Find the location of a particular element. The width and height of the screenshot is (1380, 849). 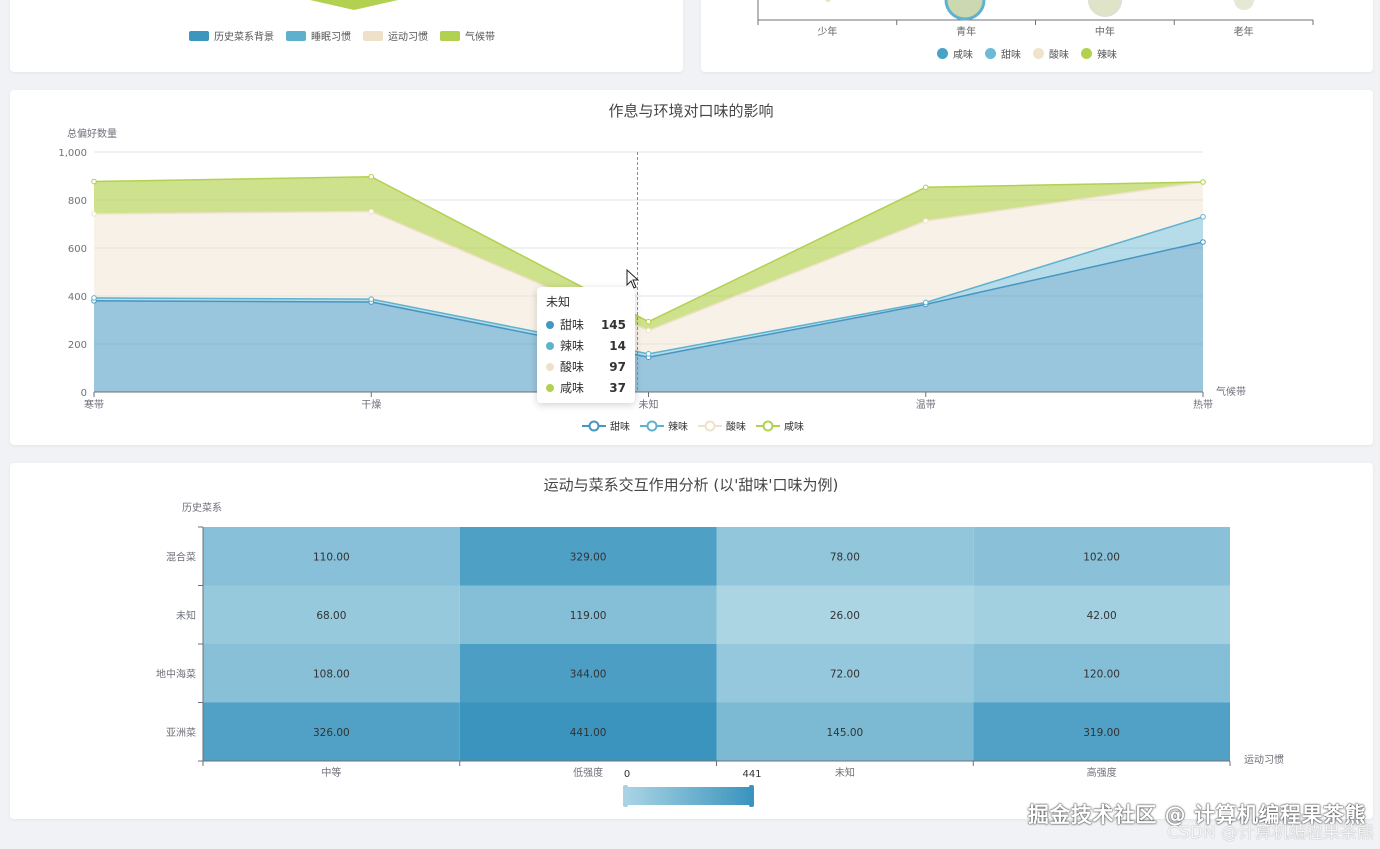

top-left-chart-remnant is located at coordinates (354, 5).